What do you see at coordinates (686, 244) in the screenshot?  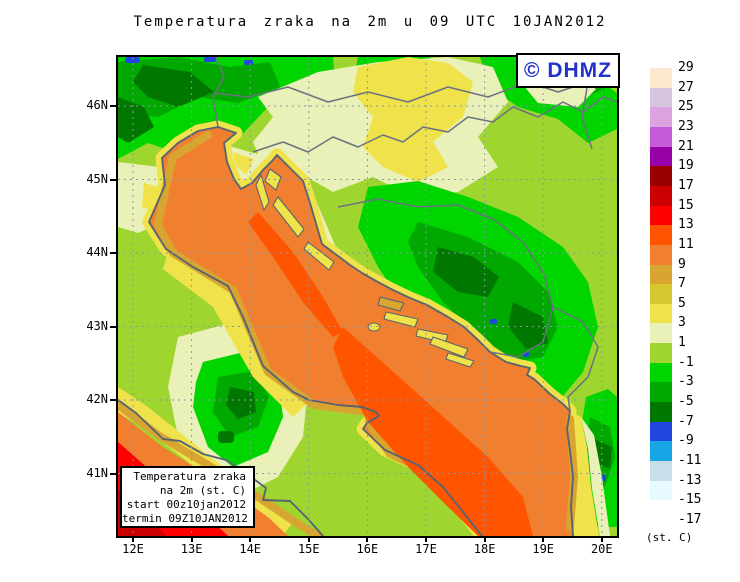 I see `colorbar-tick-11: 11` at bounding box center [686, 244].